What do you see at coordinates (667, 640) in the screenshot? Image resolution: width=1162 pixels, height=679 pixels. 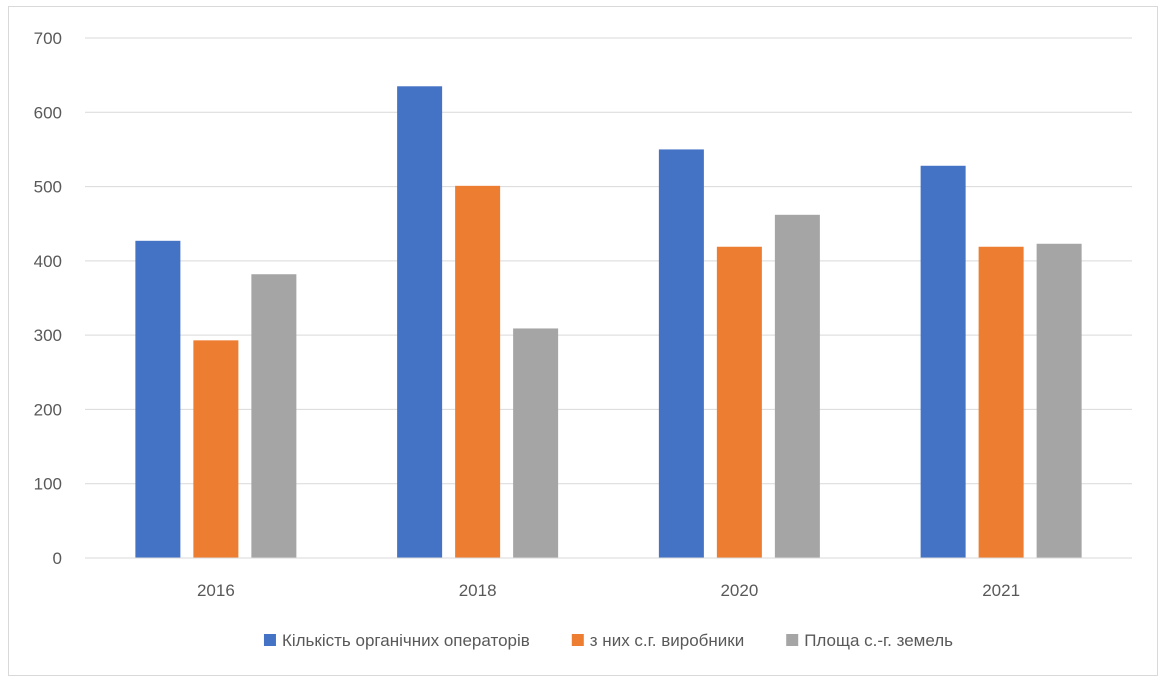 I see `legend-label: з них с.г. виробники` at bounding box center [667, 640].